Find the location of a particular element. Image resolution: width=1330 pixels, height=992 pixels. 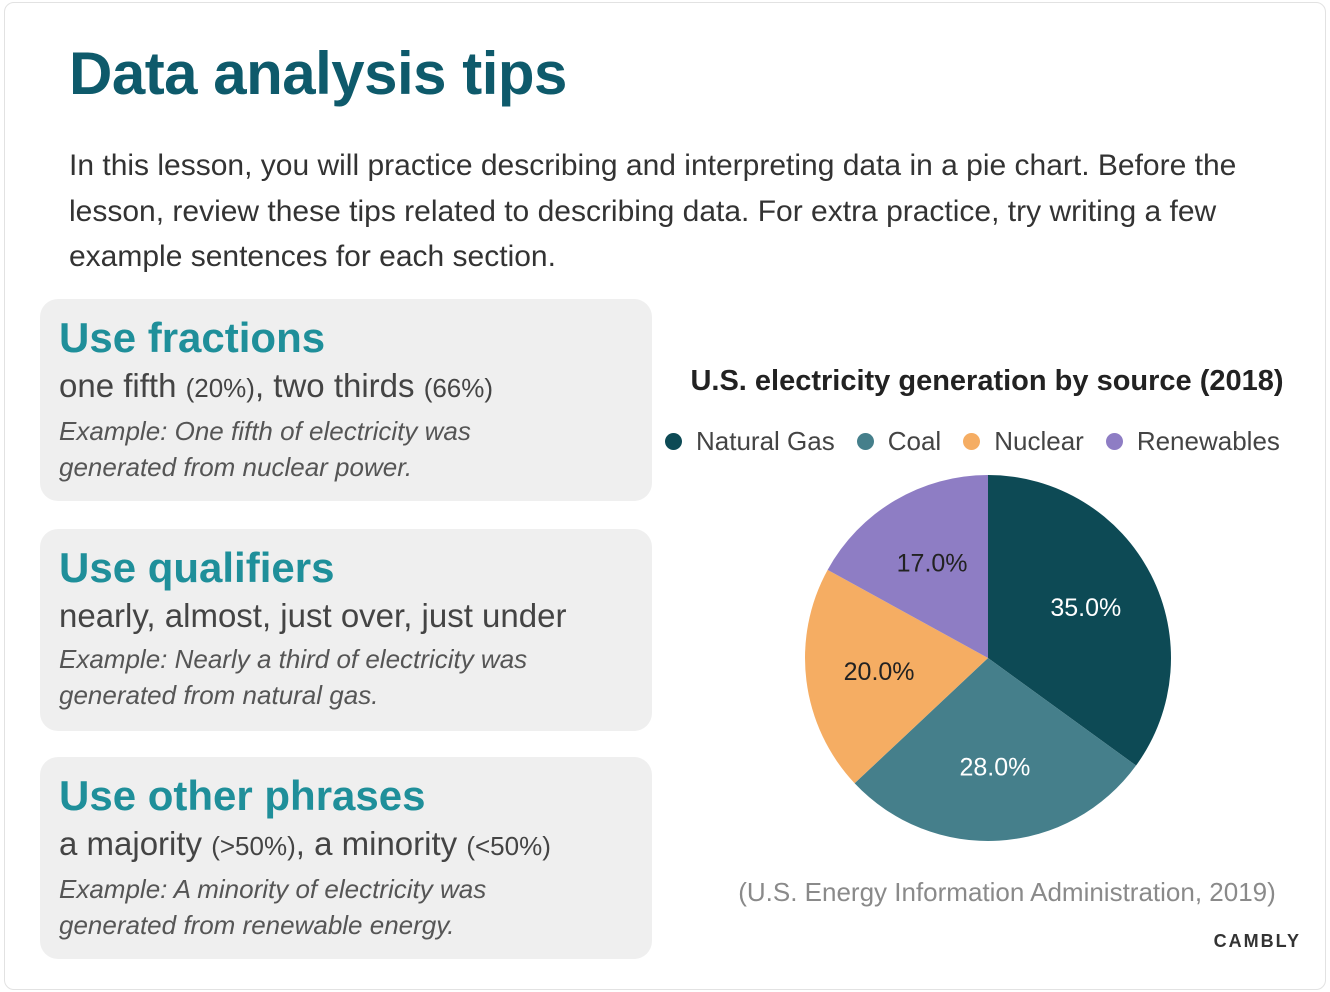

legend-item-renewables: Renewables is located at coordinates (1192, 441).